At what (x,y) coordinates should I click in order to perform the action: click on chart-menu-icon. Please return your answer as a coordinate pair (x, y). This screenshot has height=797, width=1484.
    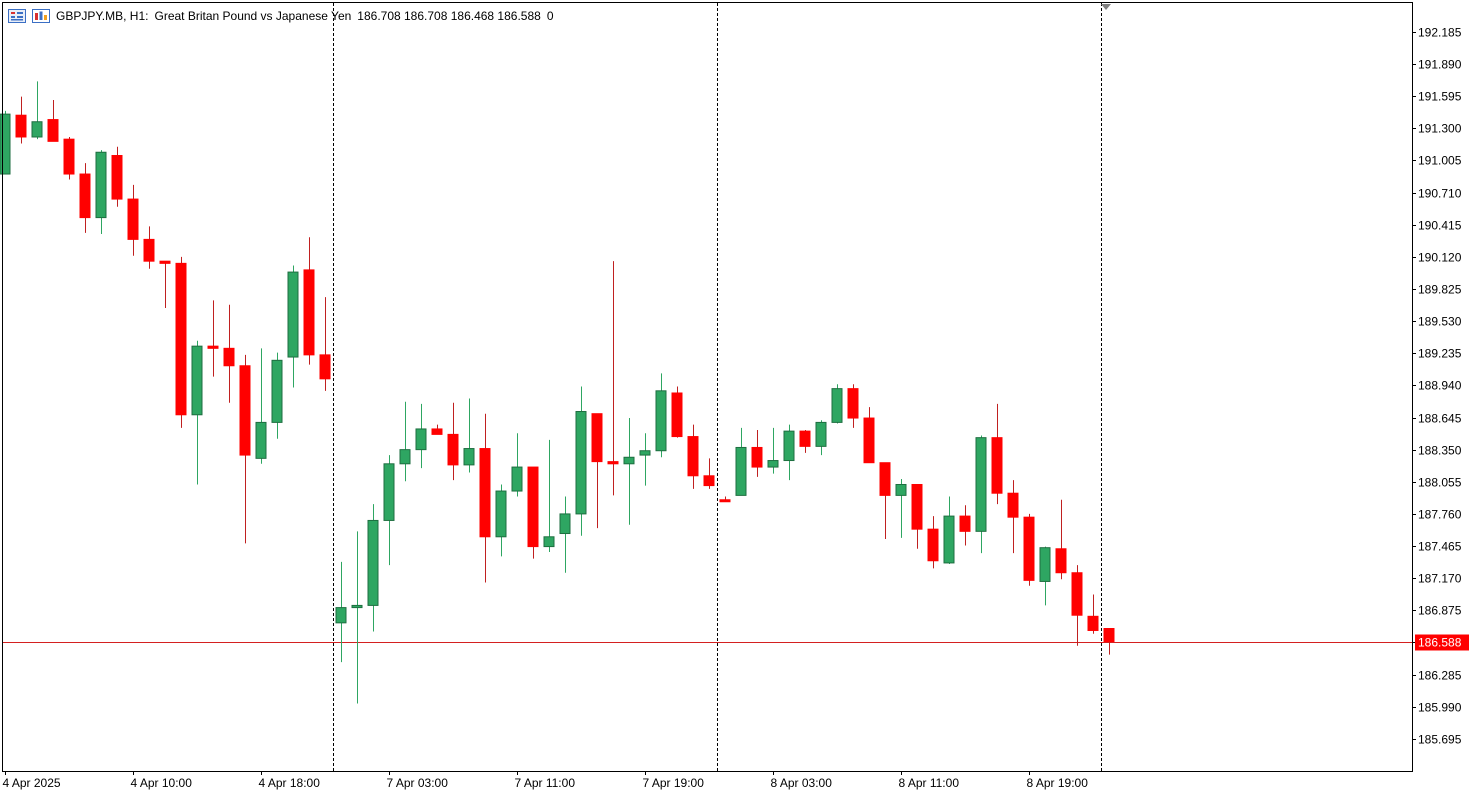
    Looking at the image, I should click on (17, 16).